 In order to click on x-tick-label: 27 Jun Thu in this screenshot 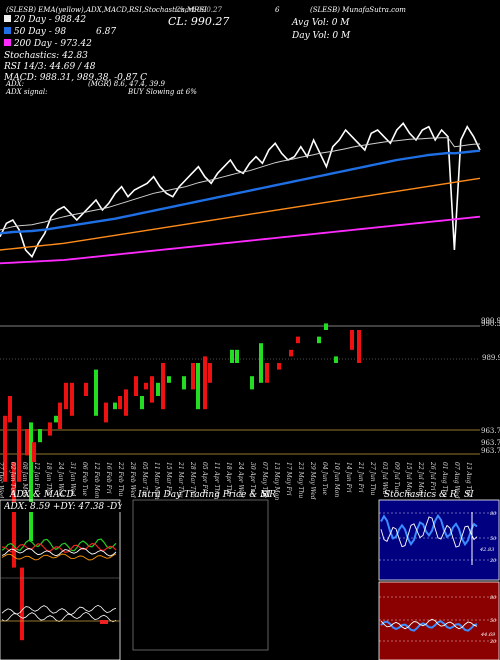, I will do `click(372, 479)`.